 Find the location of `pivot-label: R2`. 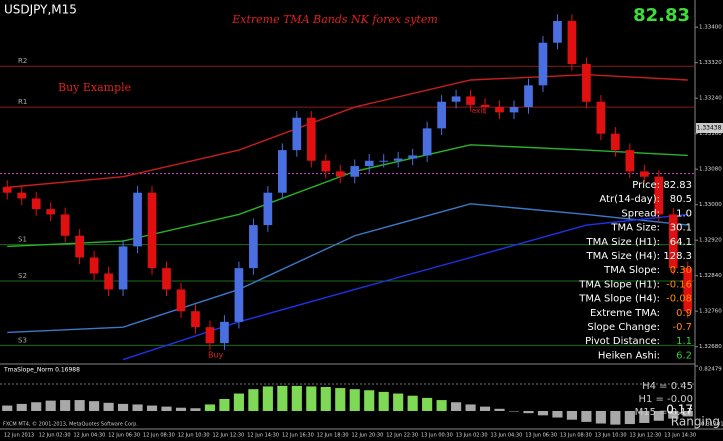

pivot-label: R2 is located at coordinates (22, 61).